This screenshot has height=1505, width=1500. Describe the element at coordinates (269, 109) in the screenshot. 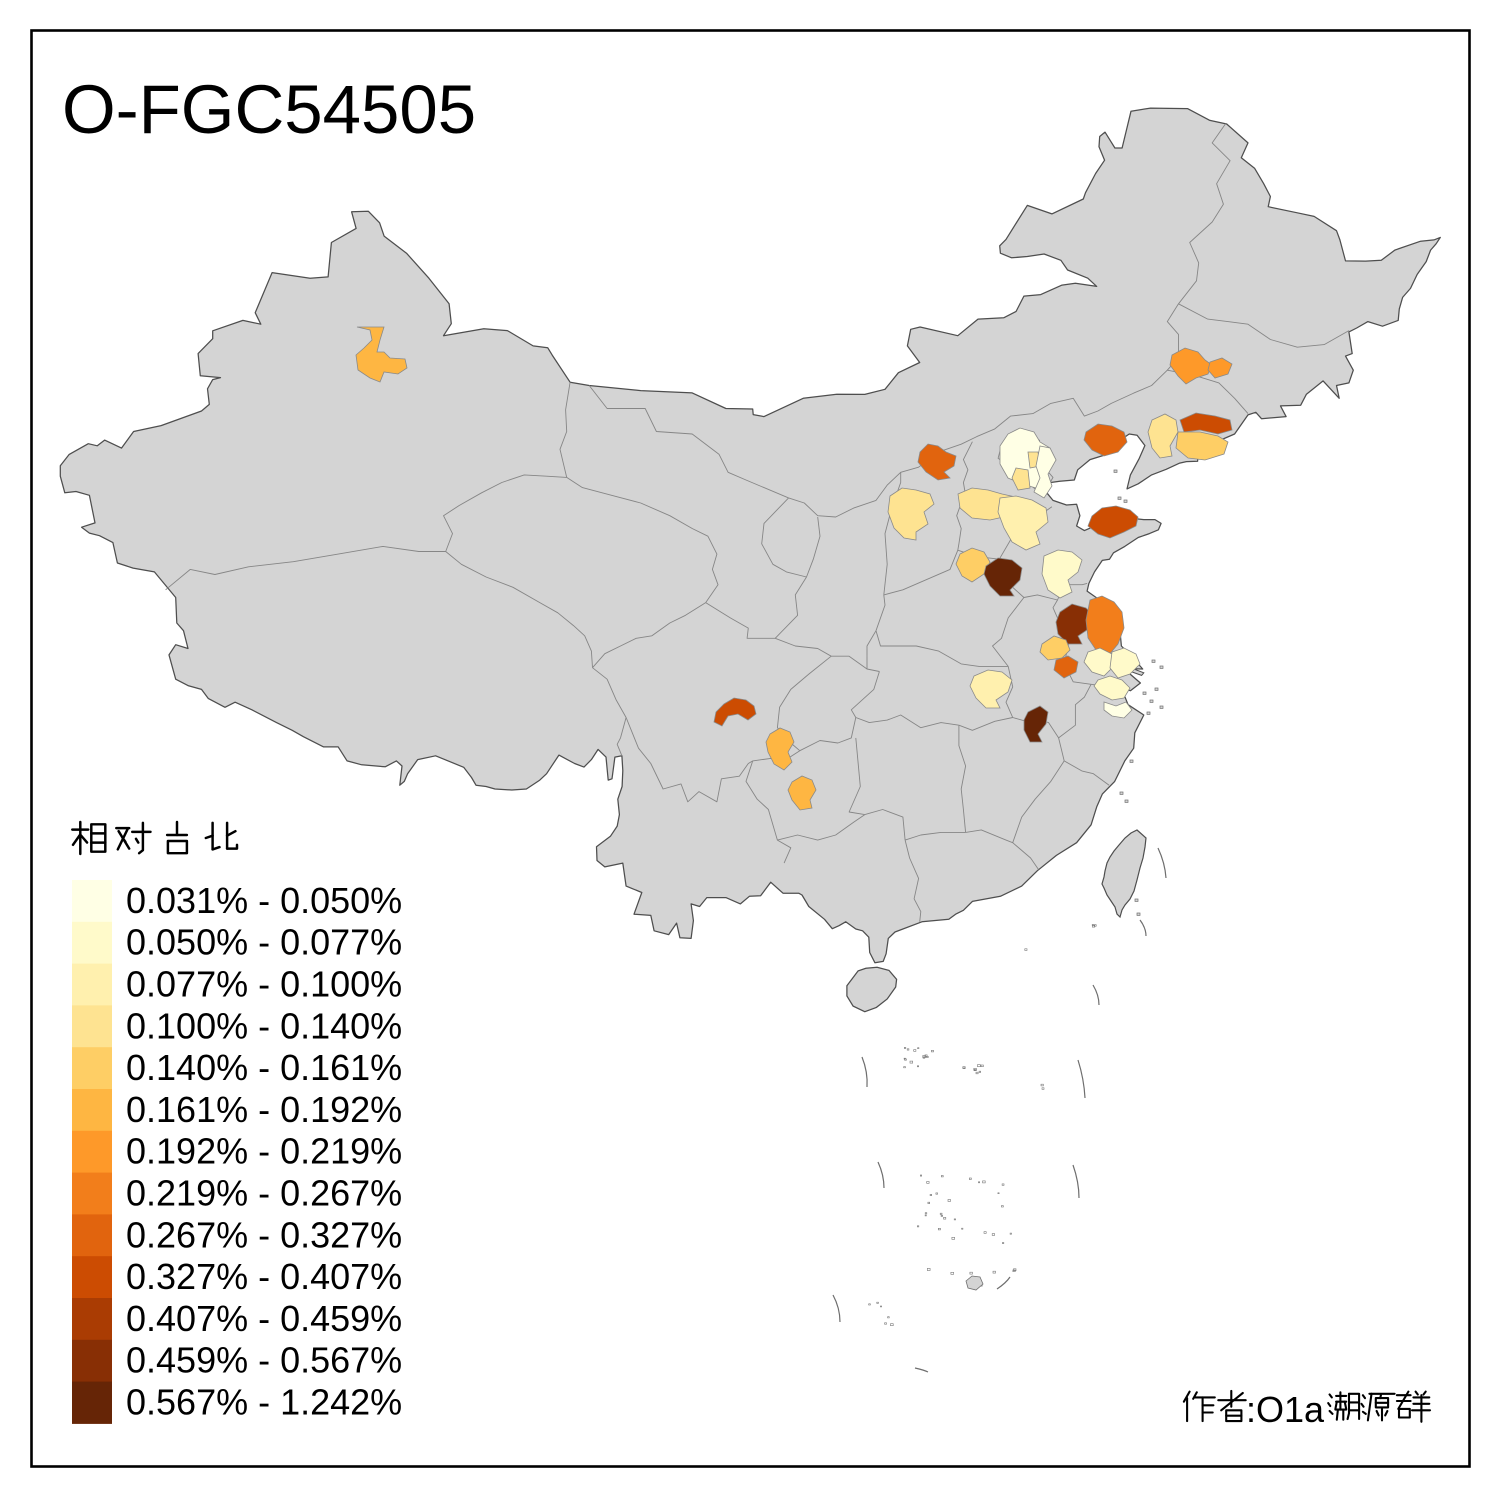

I see `svg-text: O-FGC54505` at that location.